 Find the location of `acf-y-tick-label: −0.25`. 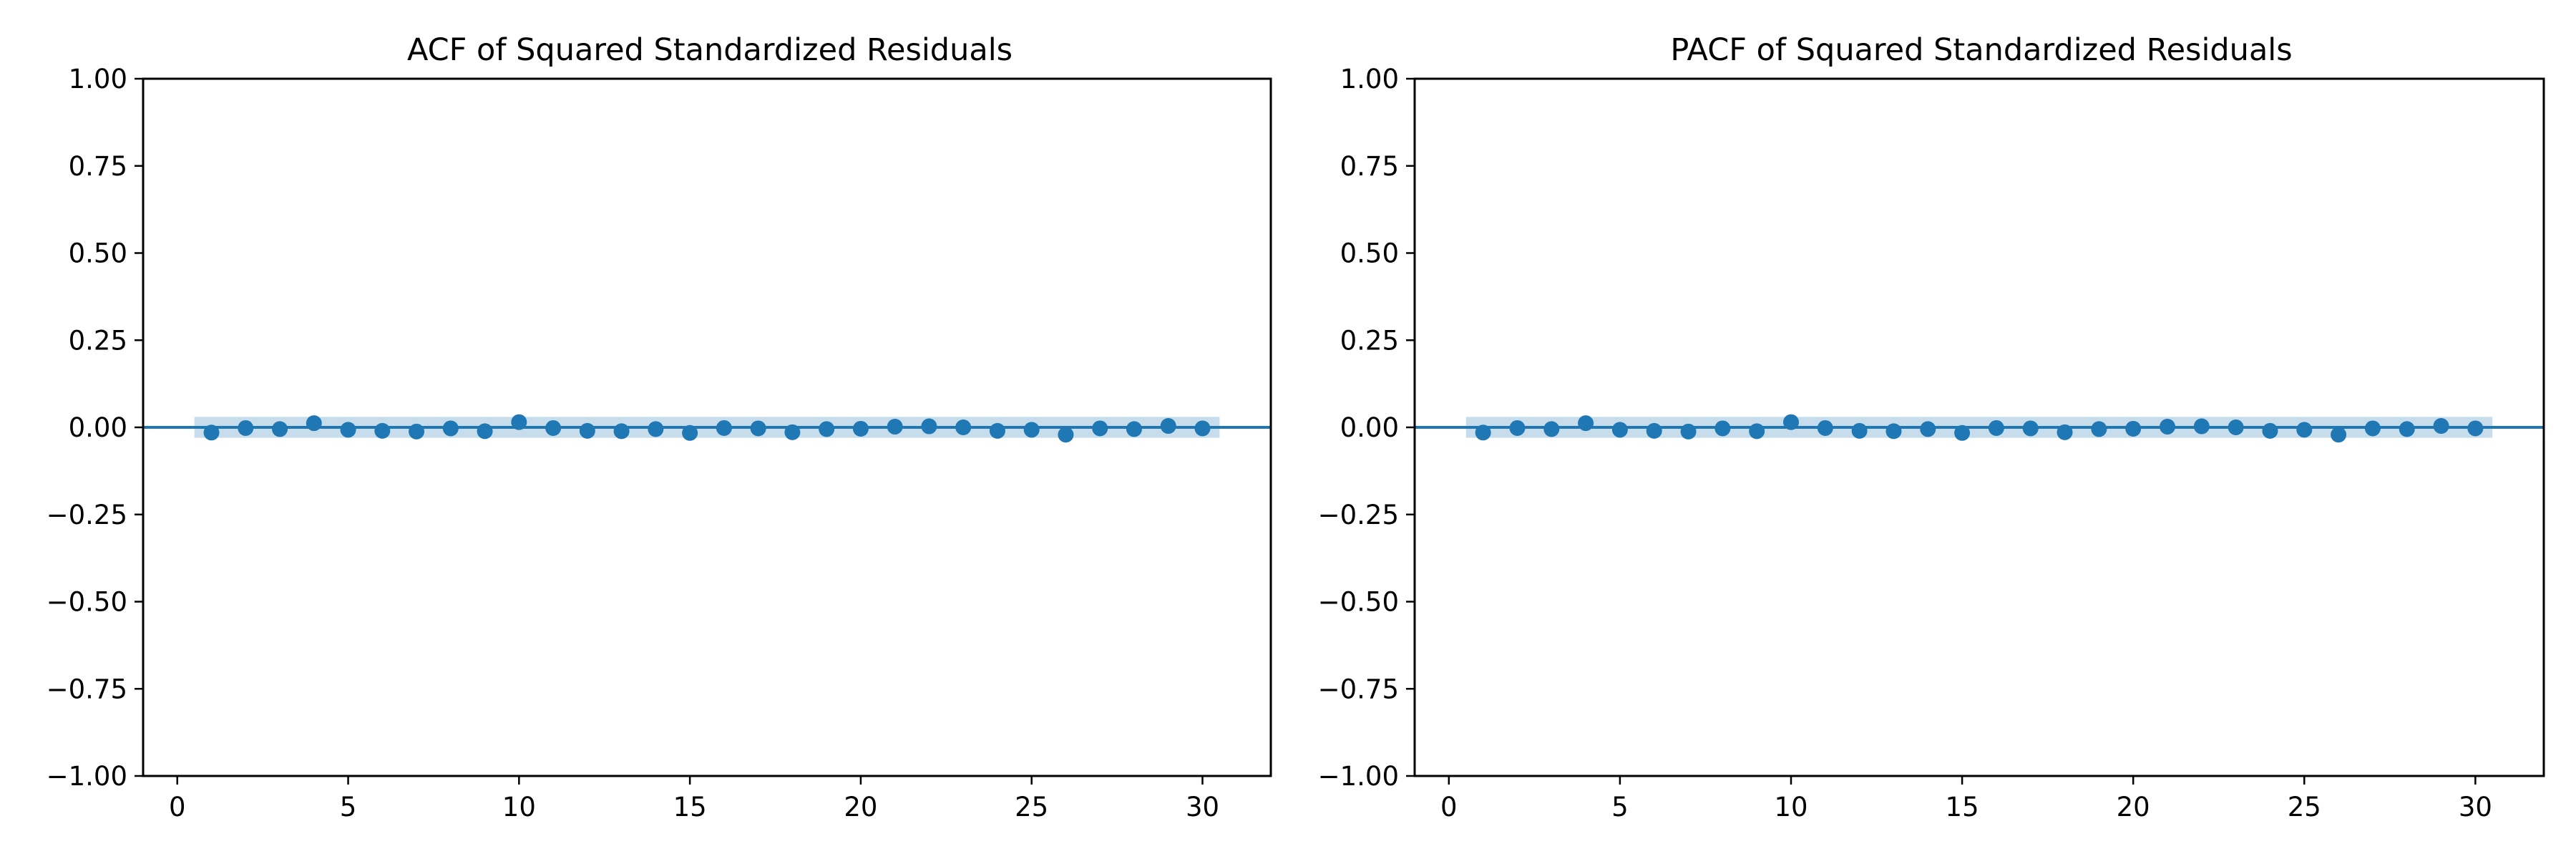

acf-y-tick-label: −0.25 is located at coordinates (87, 515).